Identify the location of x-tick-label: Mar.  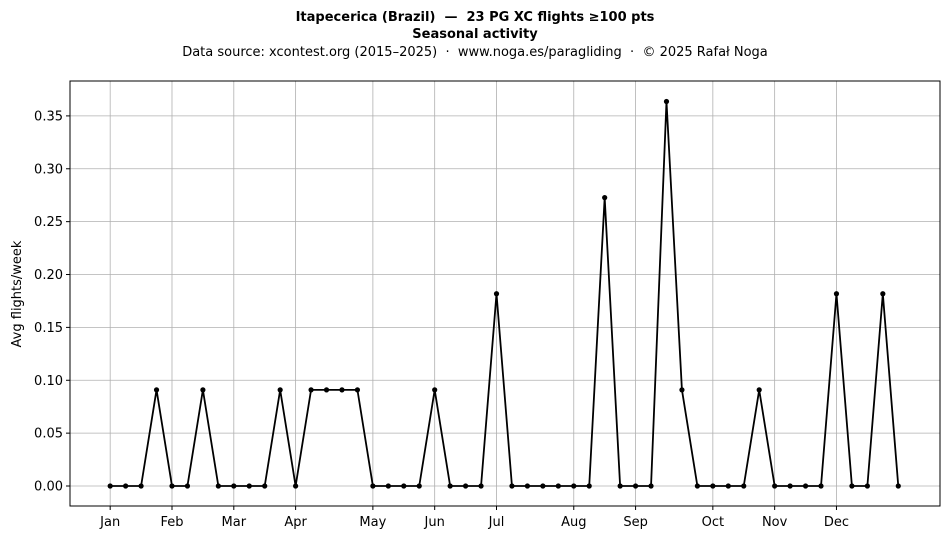
(234, 522).